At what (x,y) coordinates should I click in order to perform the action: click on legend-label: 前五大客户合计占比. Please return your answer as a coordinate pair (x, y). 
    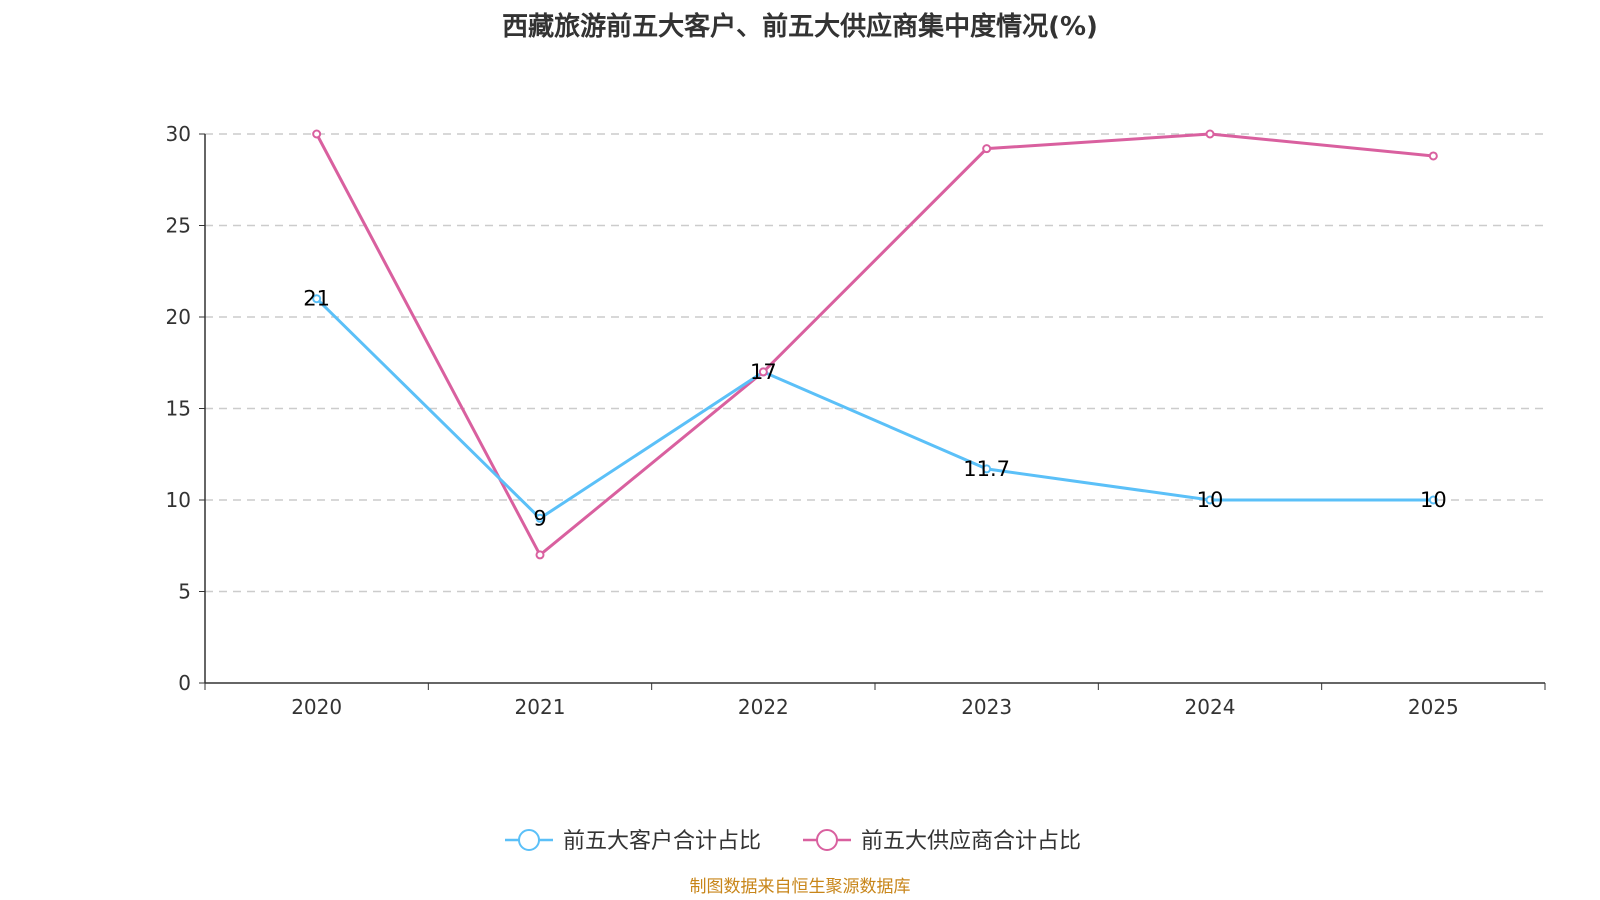
    Looking at the image, I should click on (662, 841).